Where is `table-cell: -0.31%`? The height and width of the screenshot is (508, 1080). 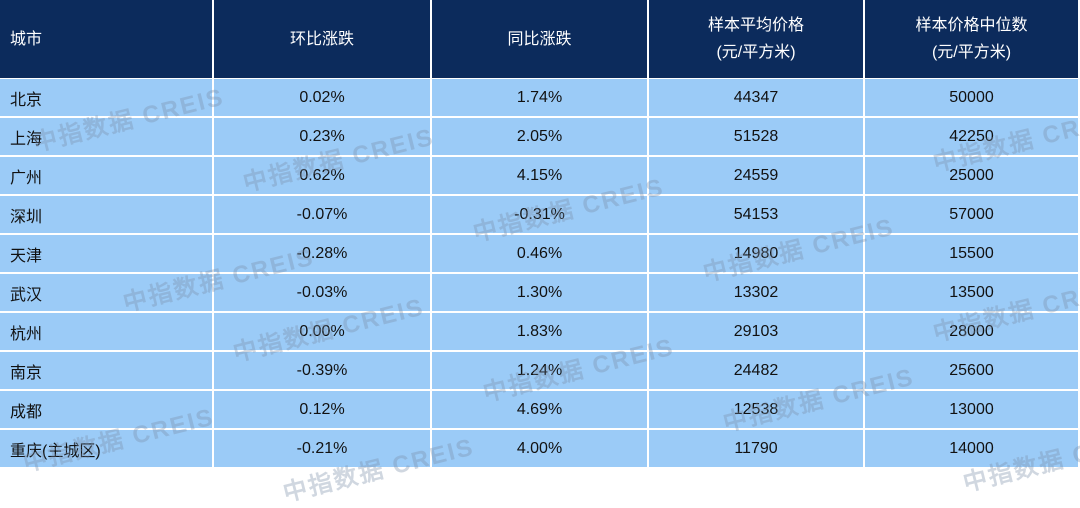 table-cell: -0.31% is located at coordinates (539, 214).